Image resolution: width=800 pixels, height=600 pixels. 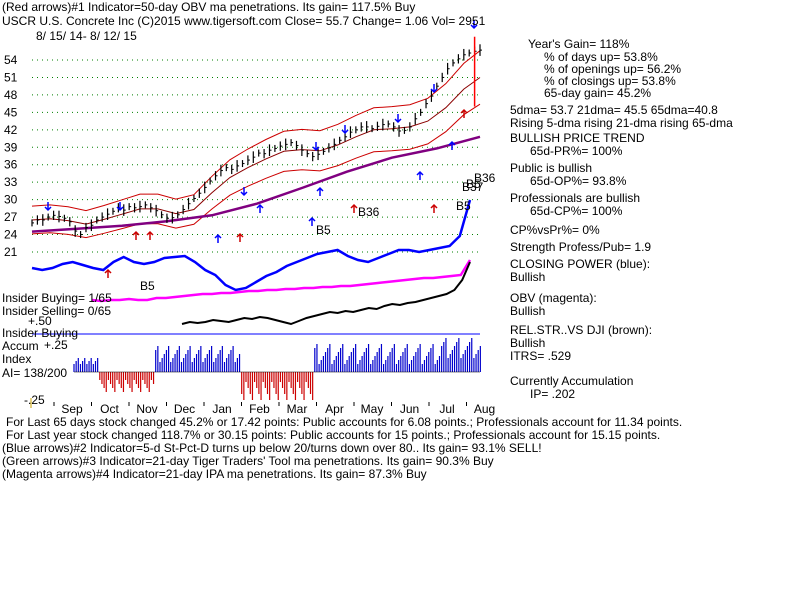 I want to click on date-range: 8/ 15/ 14- 8/ 12/ 15, so click(x=86, y=36).